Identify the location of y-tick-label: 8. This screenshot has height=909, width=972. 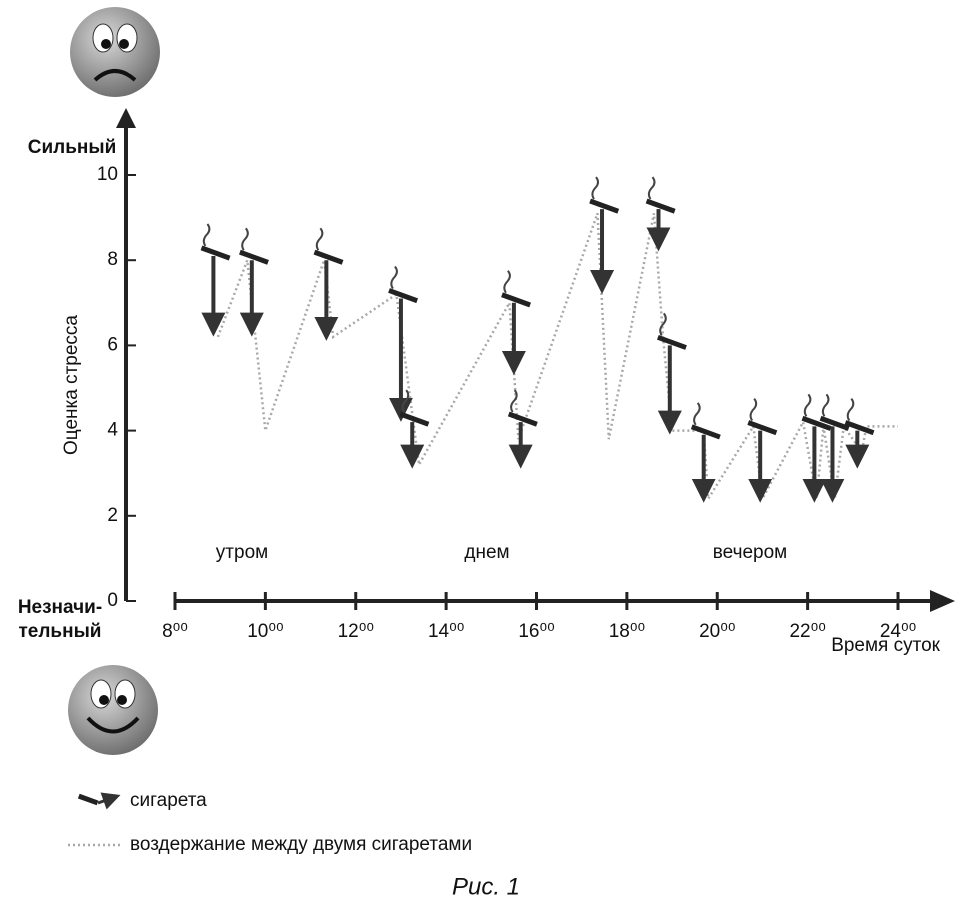
(112, 259).